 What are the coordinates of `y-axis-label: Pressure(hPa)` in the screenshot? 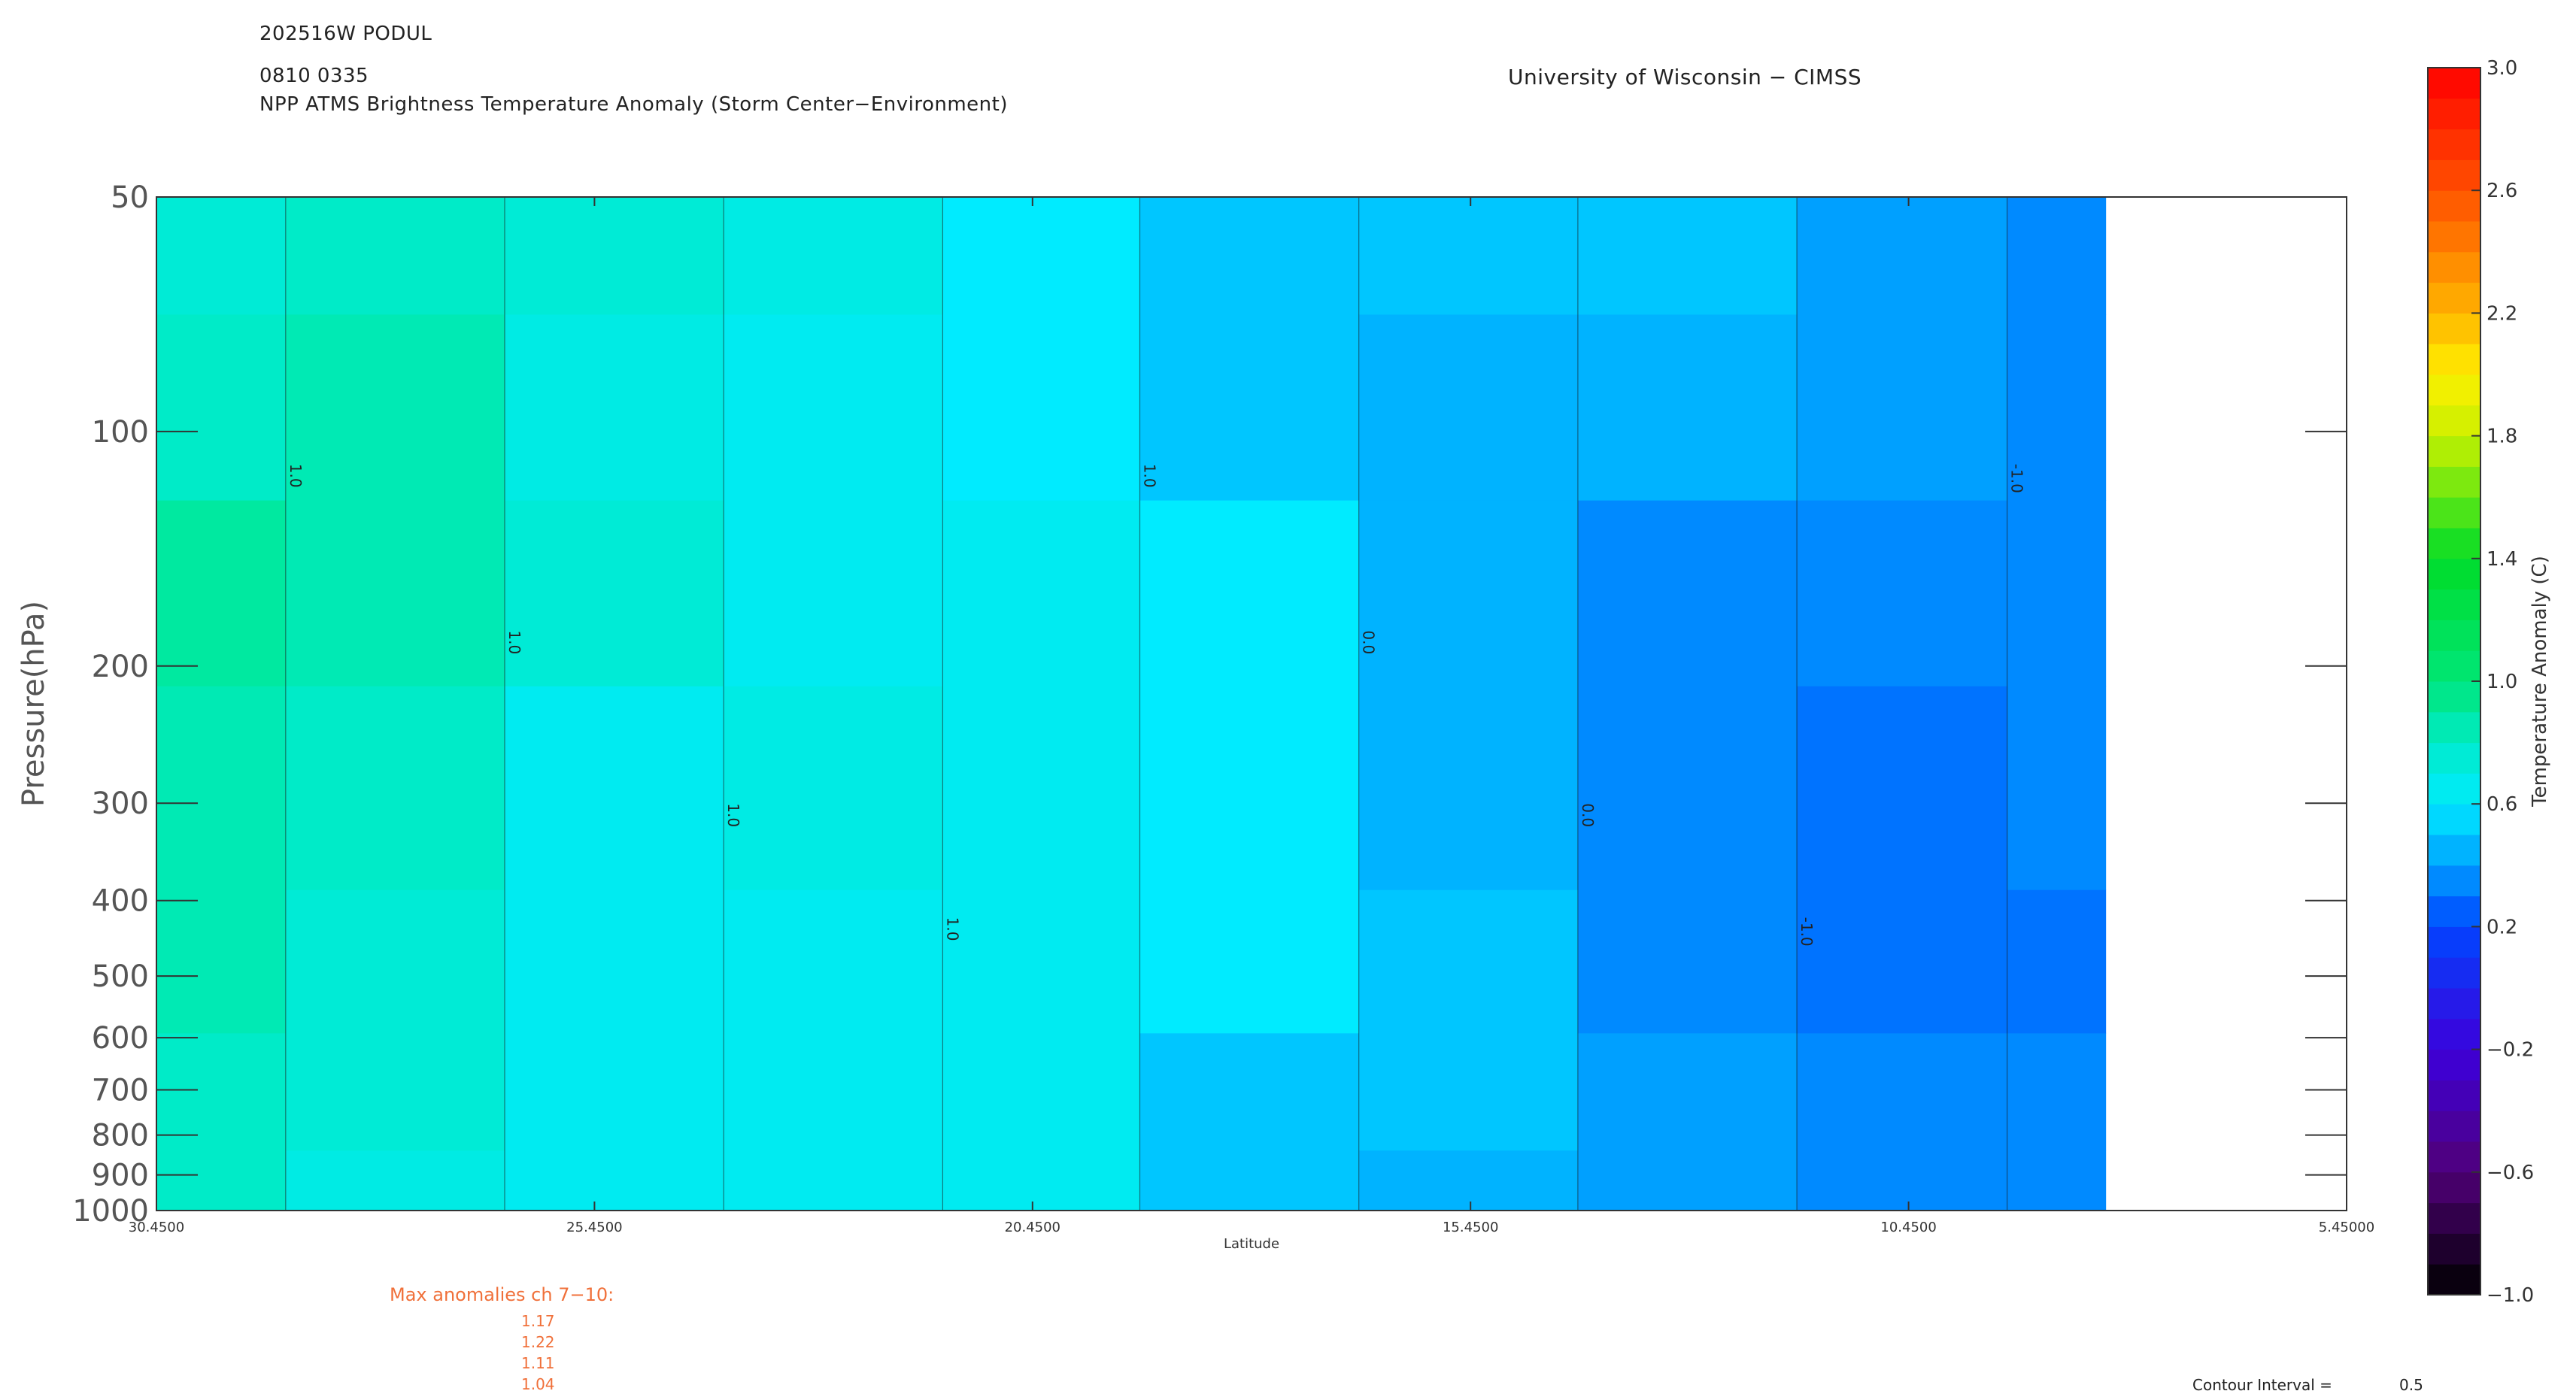 It's located at (34, 704).